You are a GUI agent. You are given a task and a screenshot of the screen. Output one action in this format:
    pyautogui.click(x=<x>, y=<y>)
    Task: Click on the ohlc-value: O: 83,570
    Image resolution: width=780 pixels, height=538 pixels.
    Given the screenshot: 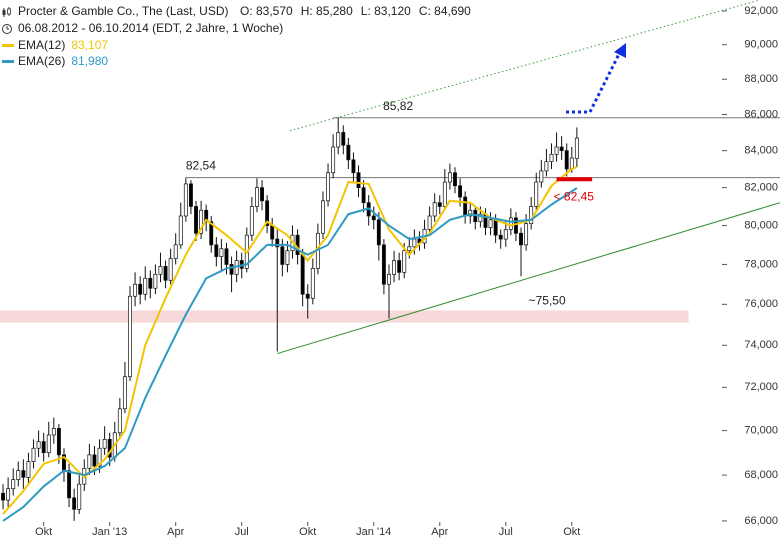 What is the action you would take?
    pyautogui.click(x=266, y=11)
    